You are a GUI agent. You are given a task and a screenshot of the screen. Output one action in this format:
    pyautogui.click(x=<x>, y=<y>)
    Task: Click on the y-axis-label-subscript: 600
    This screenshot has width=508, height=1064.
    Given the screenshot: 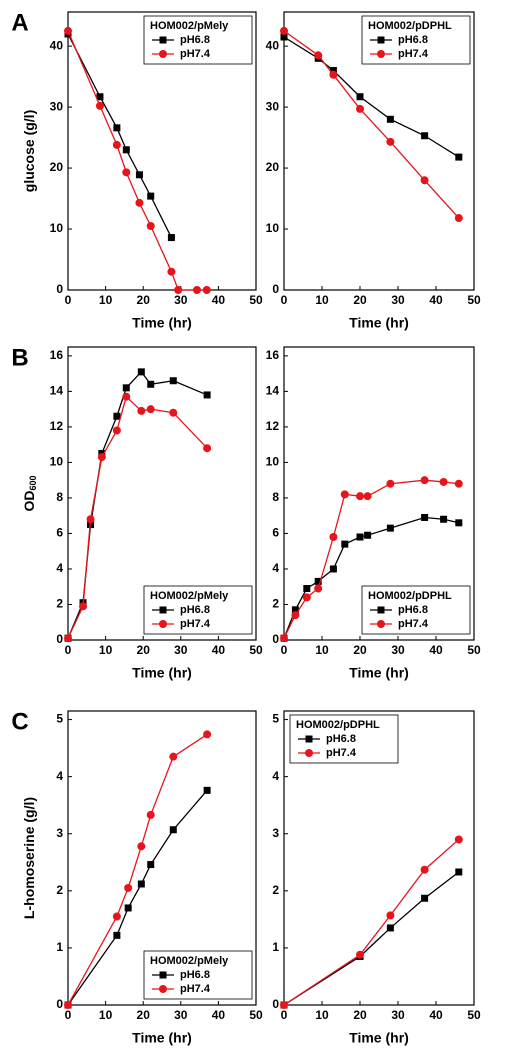 What is the action you would take?
    pyautogui.click(x=33, y=482)
    